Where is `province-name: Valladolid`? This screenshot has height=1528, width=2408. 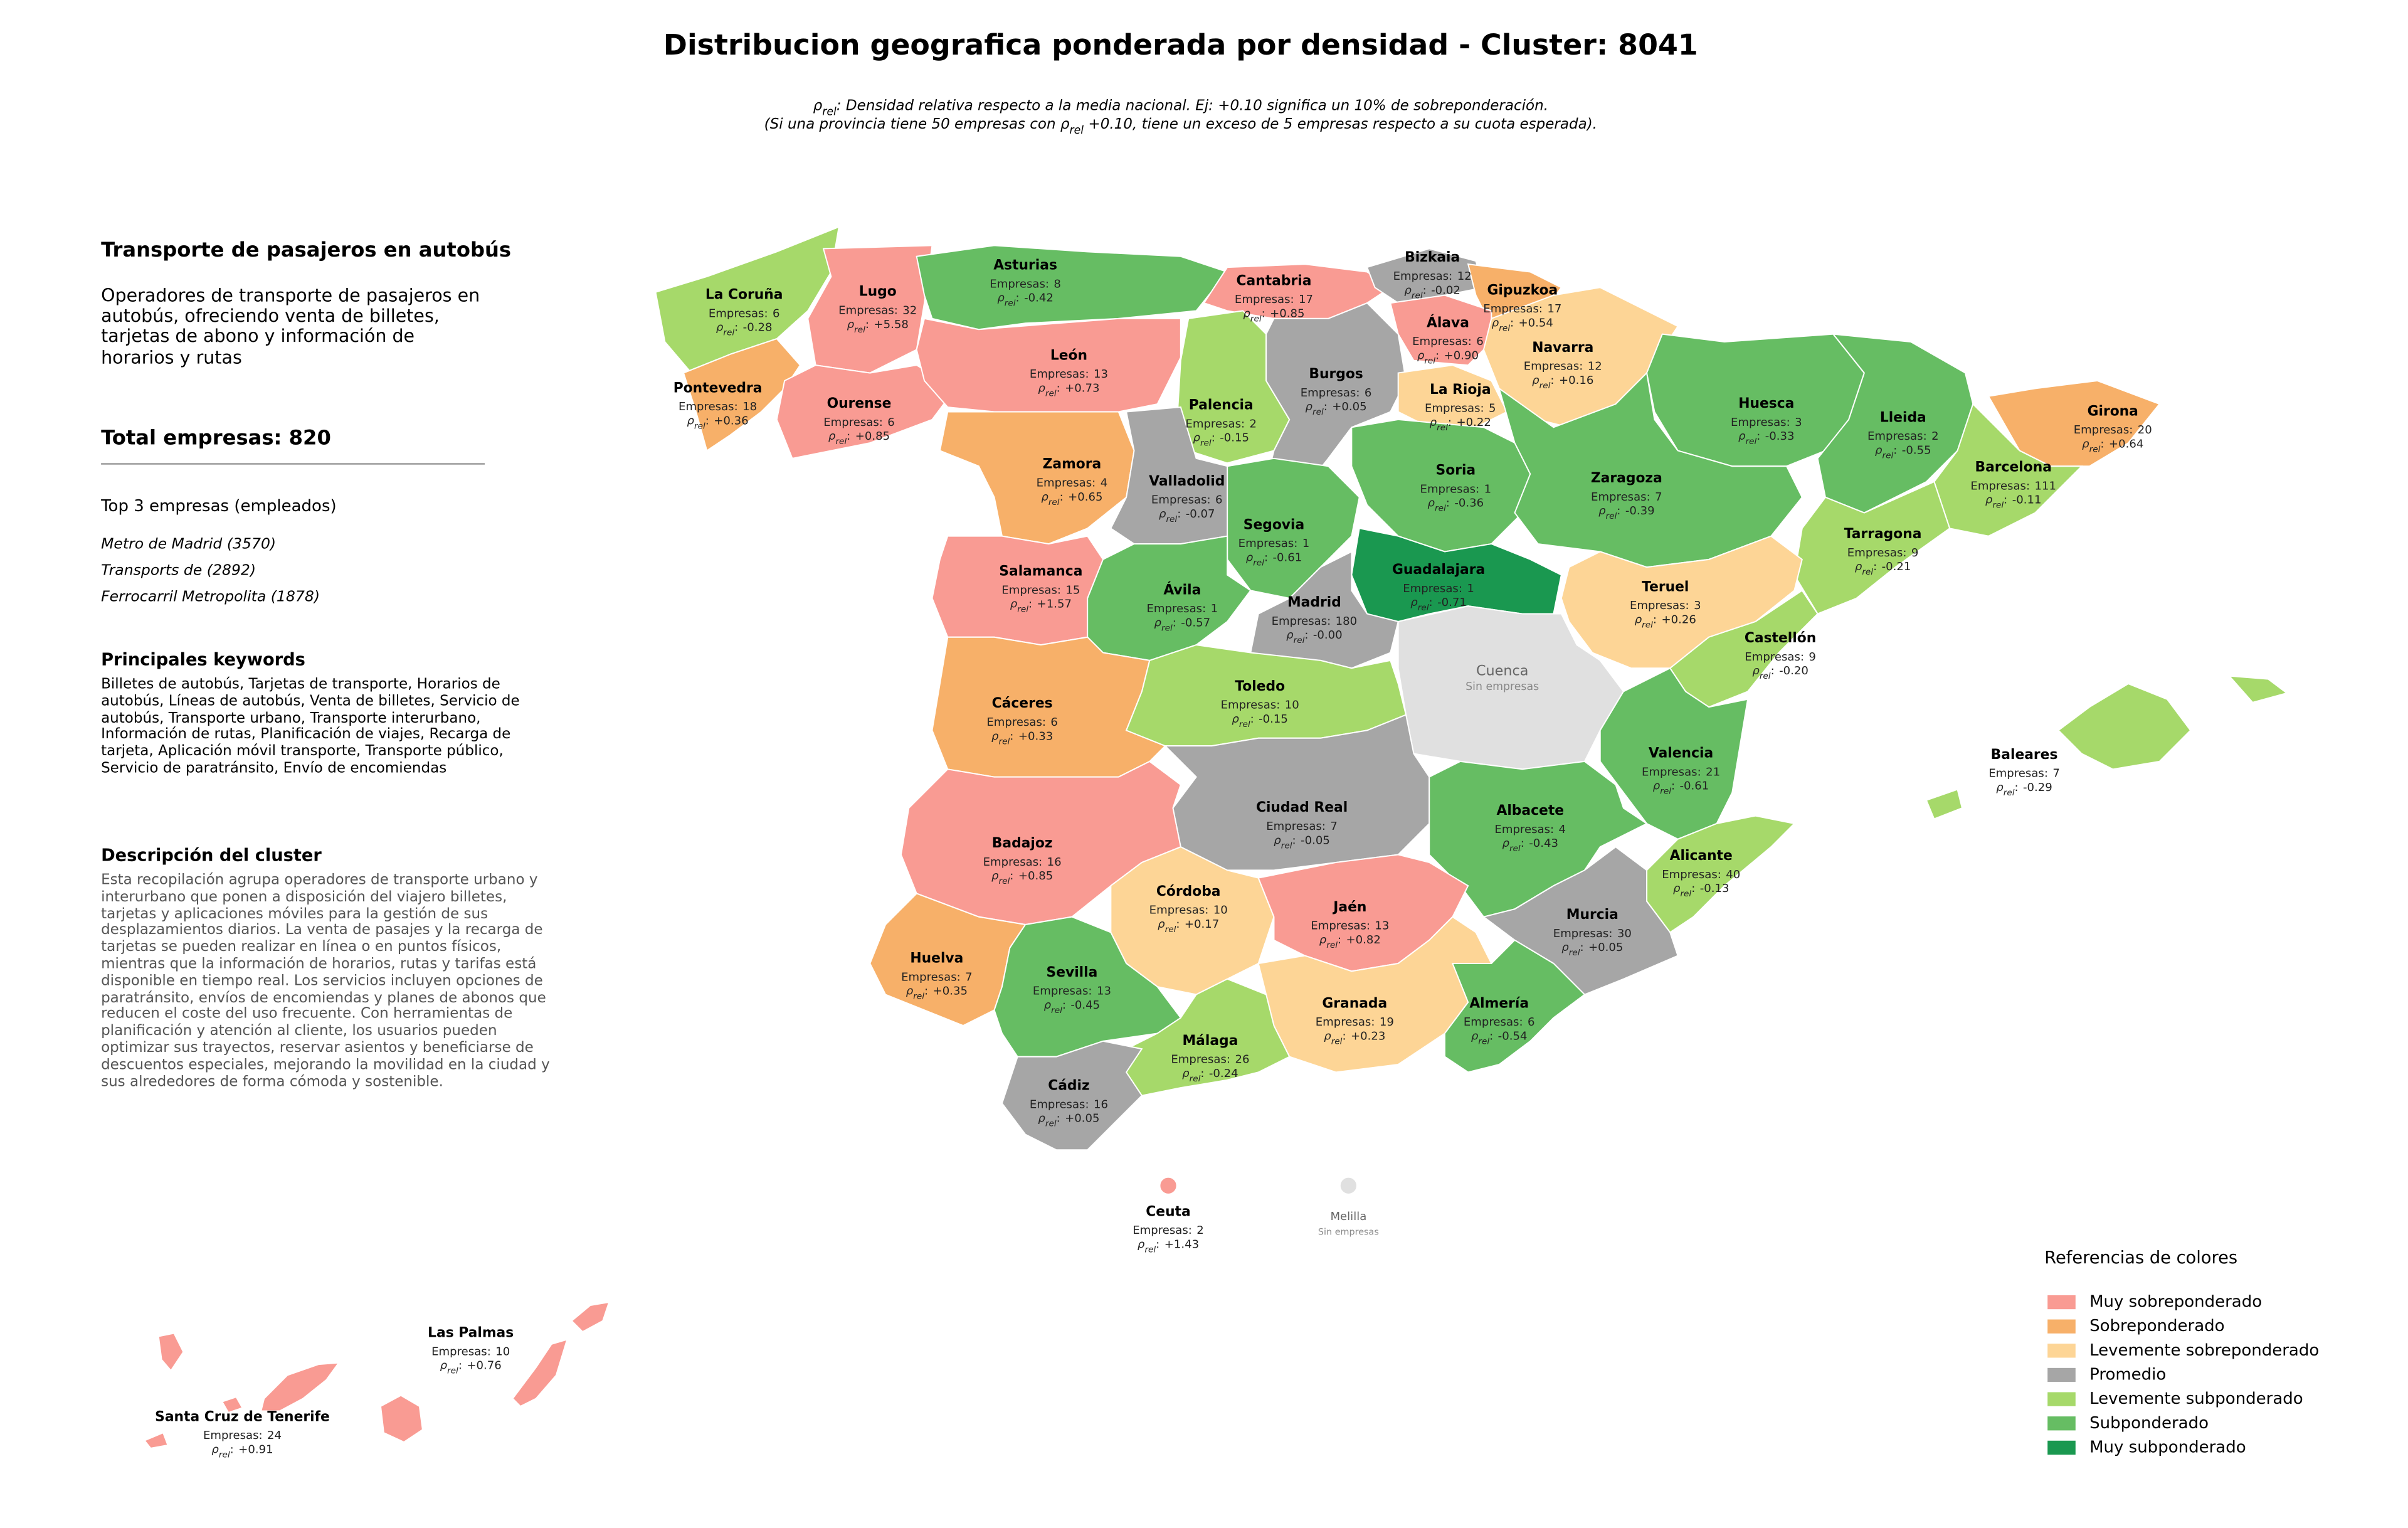 province-name: Valladolid is located at coordinates (1187, 481).